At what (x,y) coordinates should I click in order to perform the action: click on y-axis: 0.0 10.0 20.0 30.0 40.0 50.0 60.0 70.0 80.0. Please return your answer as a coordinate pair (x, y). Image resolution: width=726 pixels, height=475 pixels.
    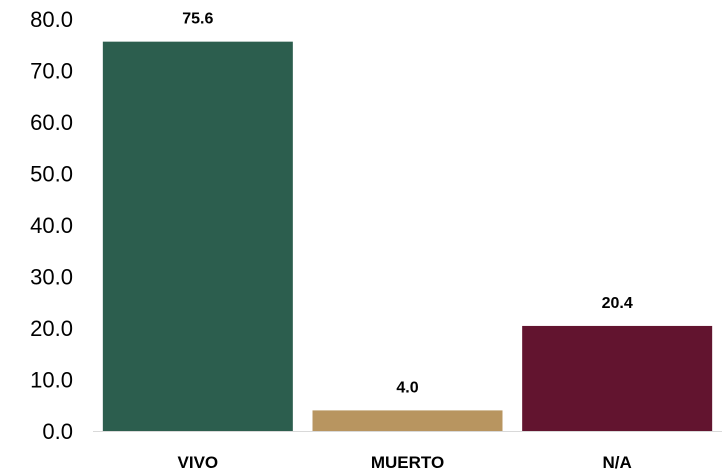
    Looking at the image, I should click on (51, 225).